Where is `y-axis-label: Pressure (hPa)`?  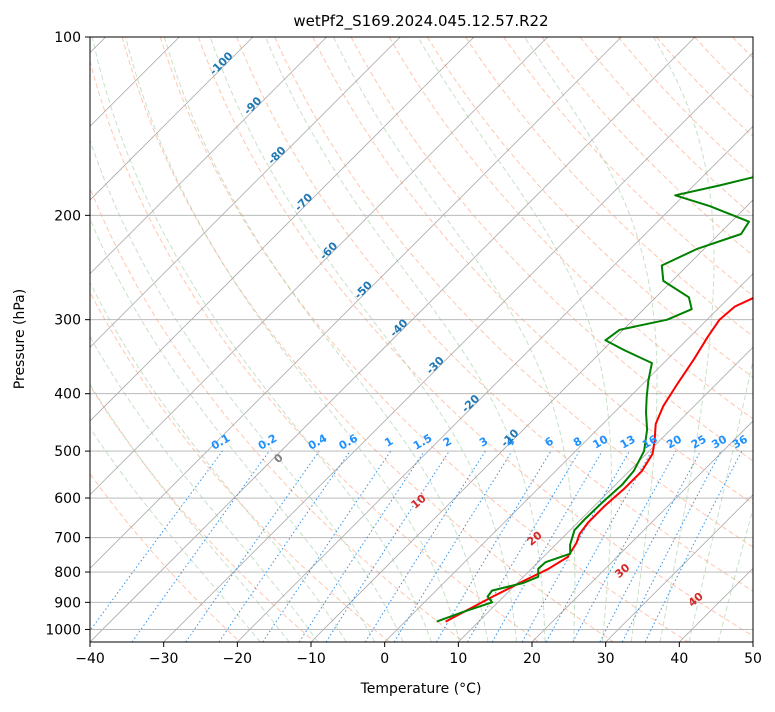
y-axis-label: Pressure (hPa) is located at coordinates (20, 339).